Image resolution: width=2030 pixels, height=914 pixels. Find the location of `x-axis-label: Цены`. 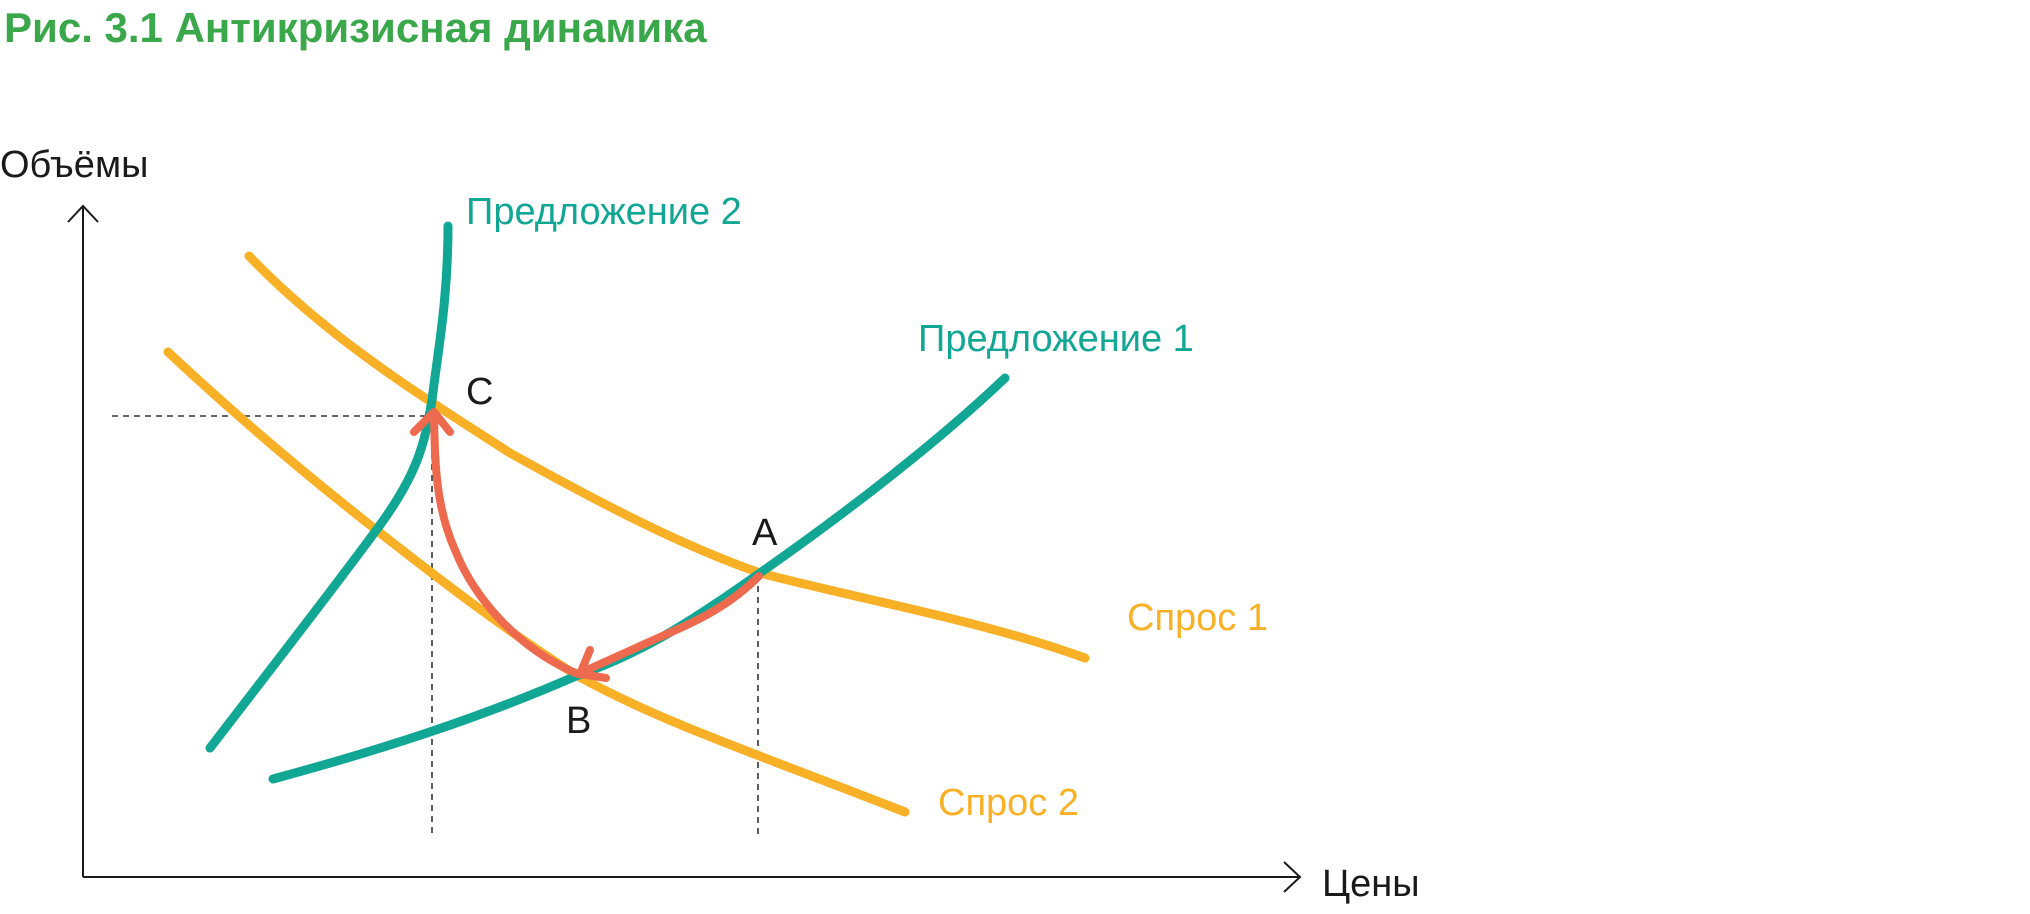

x-axis-label: Цены is located at coordinates (1371, 884).